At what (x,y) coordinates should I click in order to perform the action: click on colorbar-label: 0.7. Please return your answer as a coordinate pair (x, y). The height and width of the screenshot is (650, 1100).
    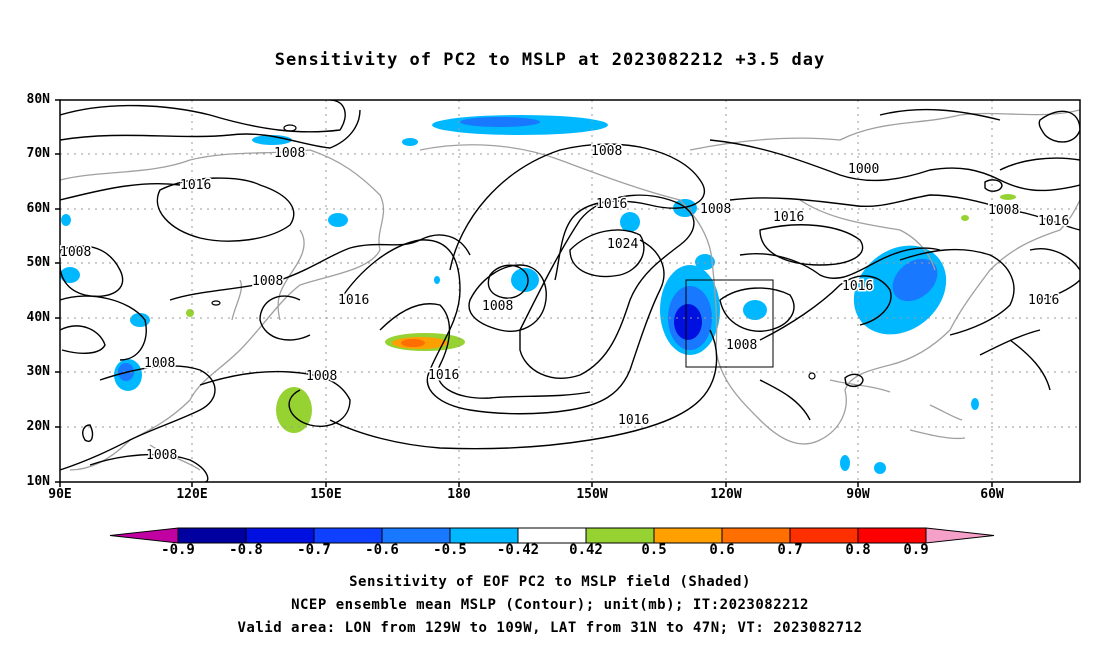
    Looking at the image, I should click on (790, 550).